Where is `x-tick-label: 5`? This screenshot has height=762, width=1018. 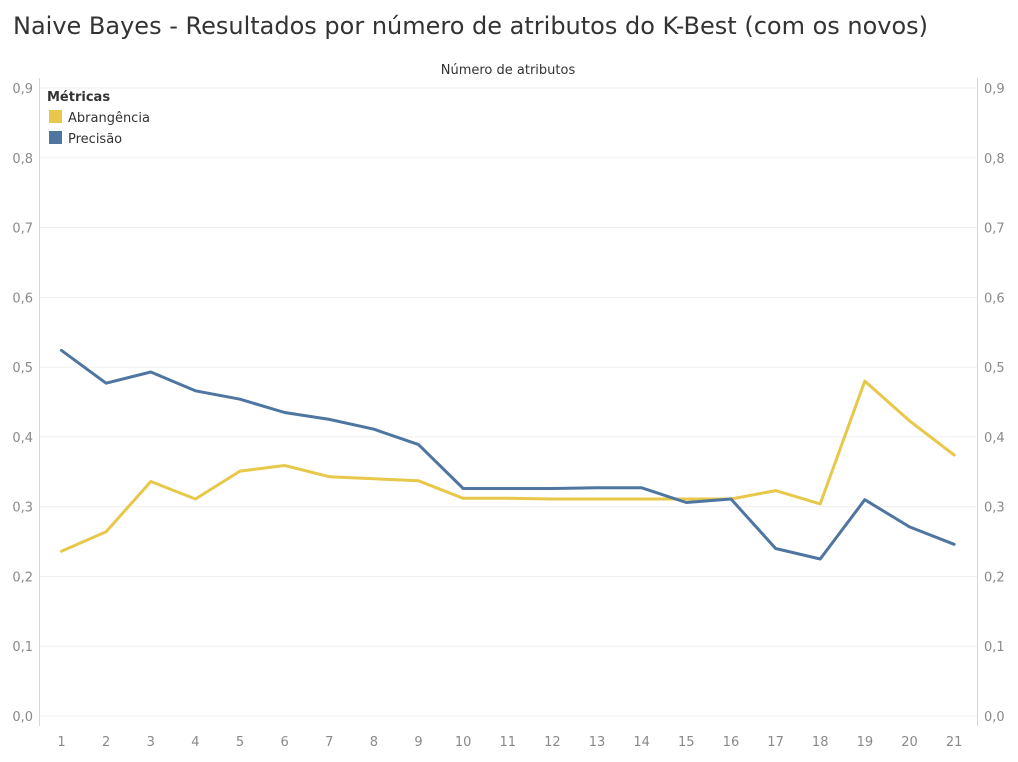
x-tick-label: 5 is located at coordinates (240, 742).